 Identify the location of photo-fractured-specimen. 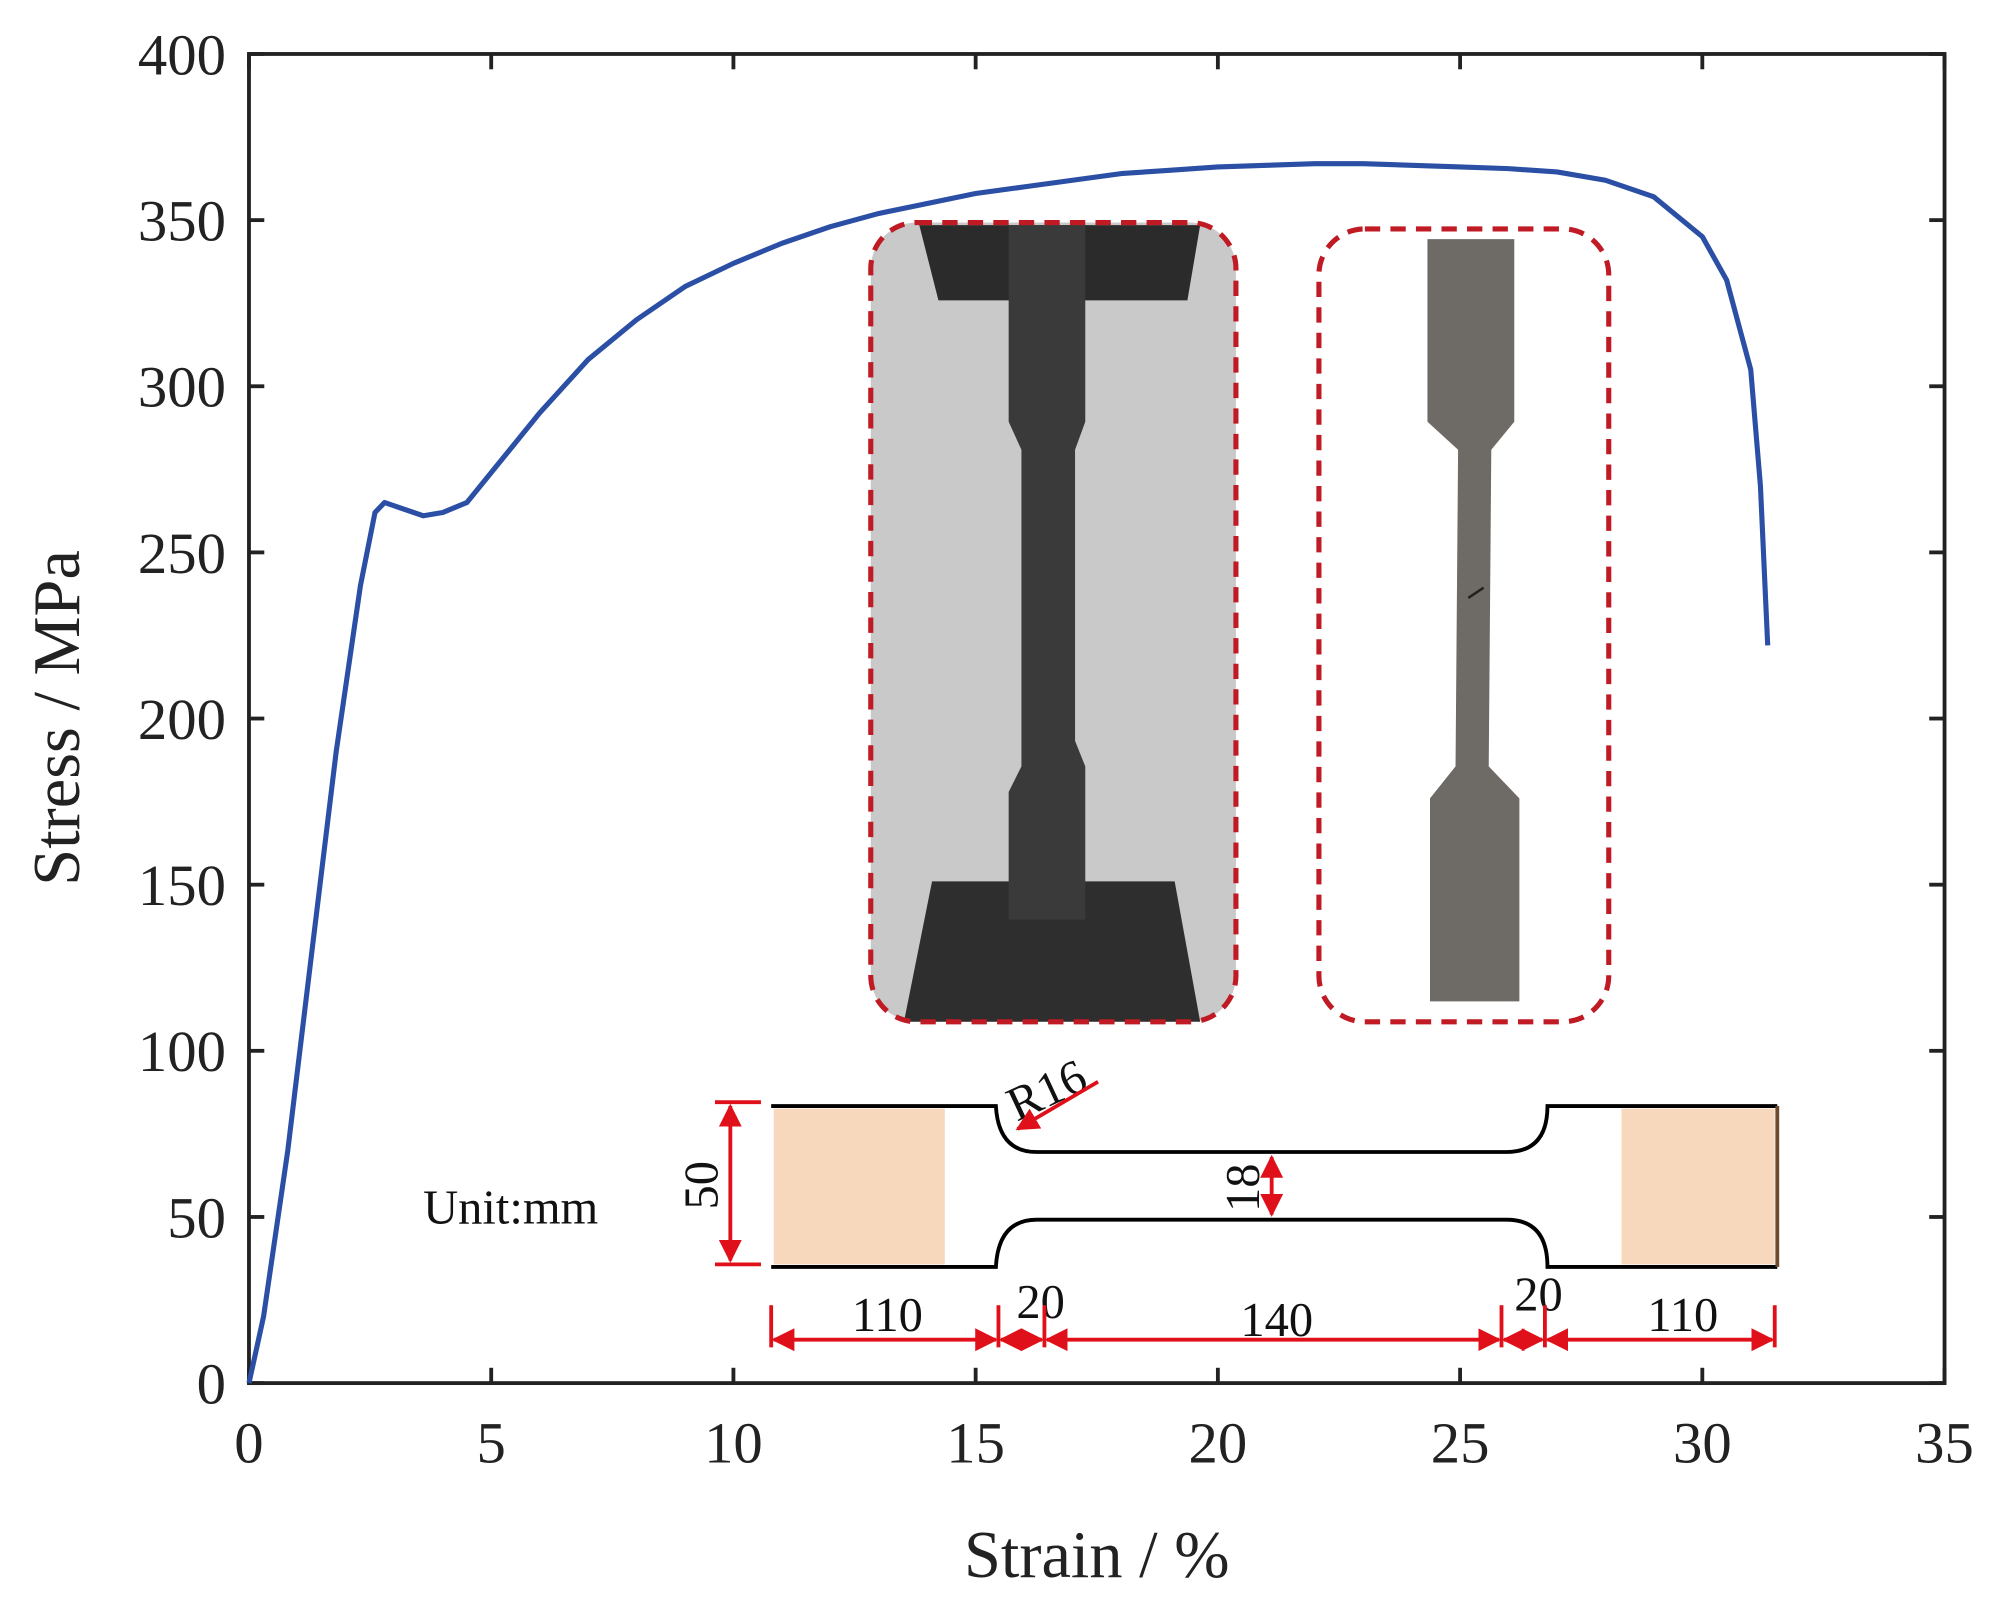
(1464, 625).